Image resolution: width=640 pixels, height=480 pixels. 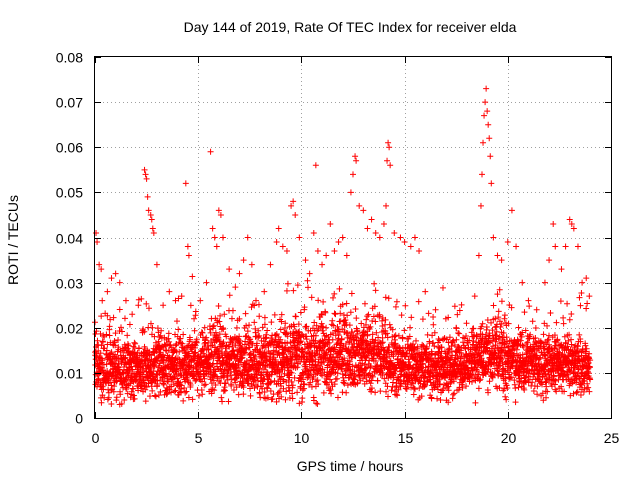 What do you see at coordinates (69, 103) in the screenshot?
I see `y-tick-label: 0.07` at bounding box center [69, 103].